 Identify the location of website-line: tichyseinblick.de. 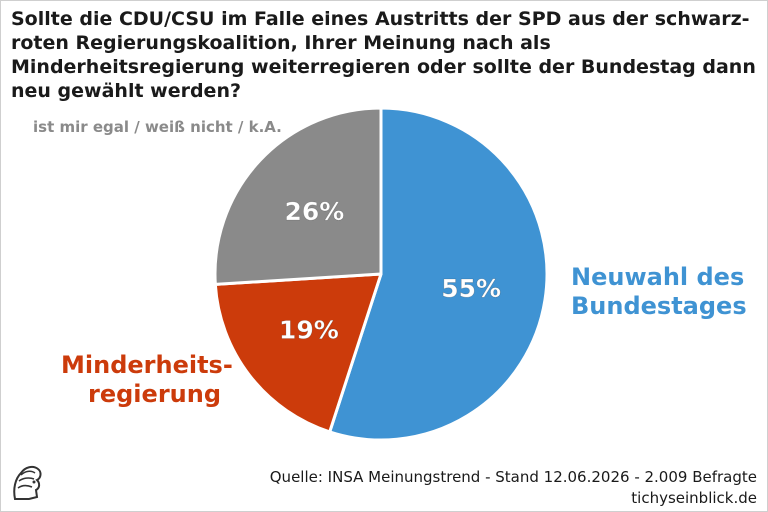
(694, 498).